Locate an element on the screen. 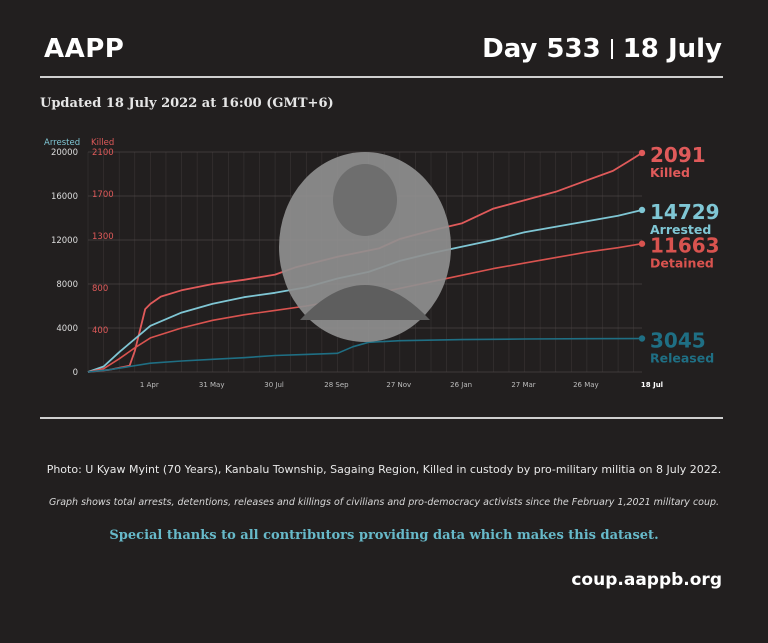 The image size is (768, 643). x-tick-label: 27 Mar is located at coordinates (523, 385).